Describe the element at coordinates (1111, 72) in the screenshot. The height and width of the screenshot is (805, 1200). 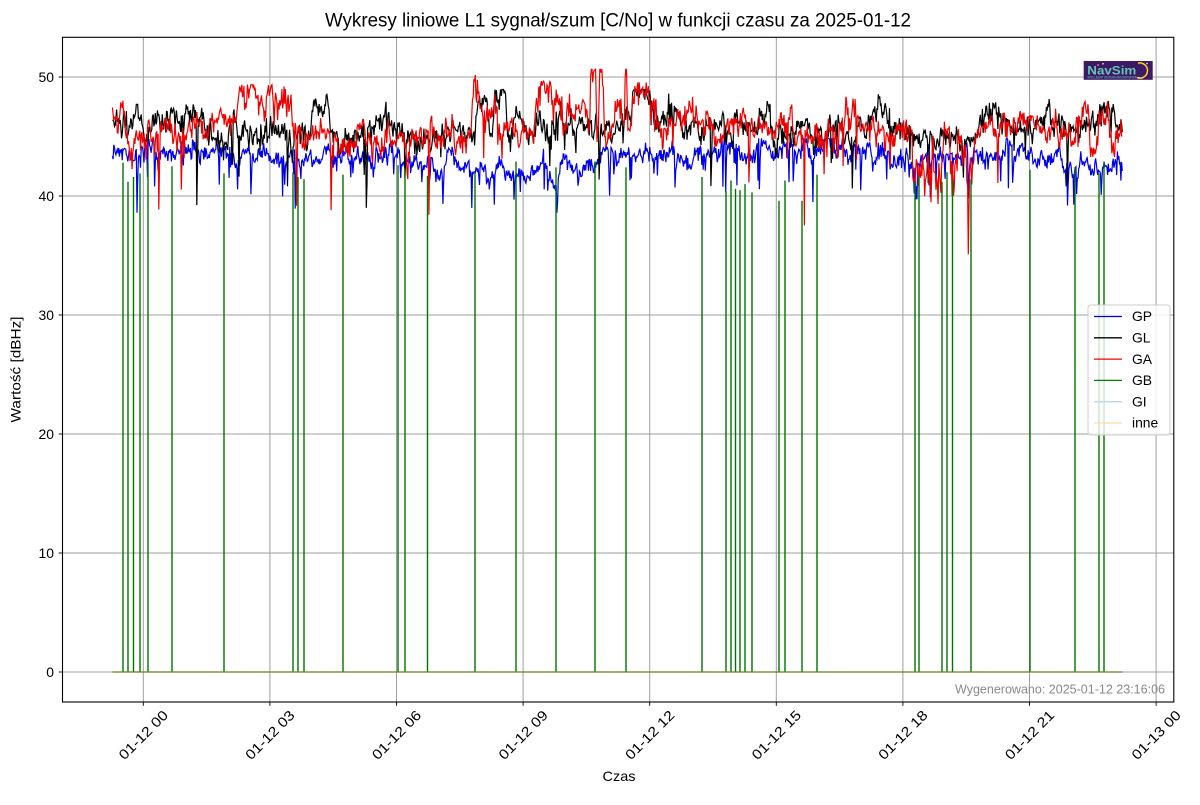
I see `svg-text: NavSim` at that location.